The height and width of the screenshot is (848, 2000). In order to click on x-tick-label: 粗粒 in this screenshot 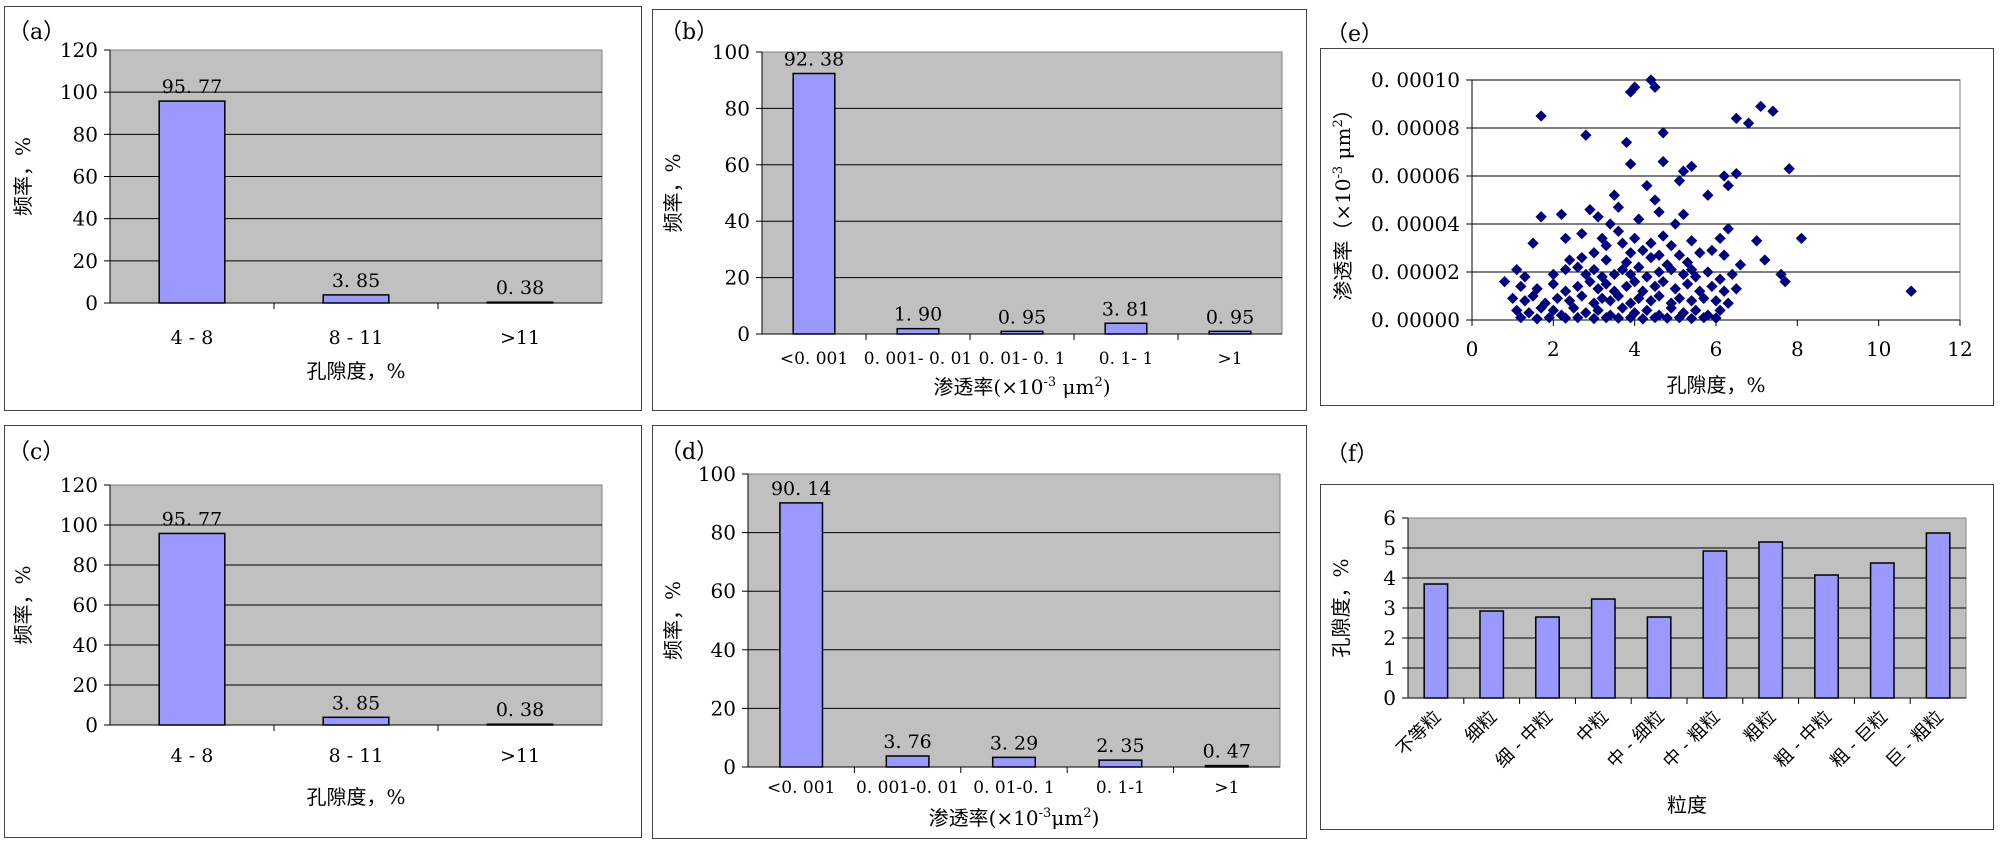, I will do `click(1760, 727)`.